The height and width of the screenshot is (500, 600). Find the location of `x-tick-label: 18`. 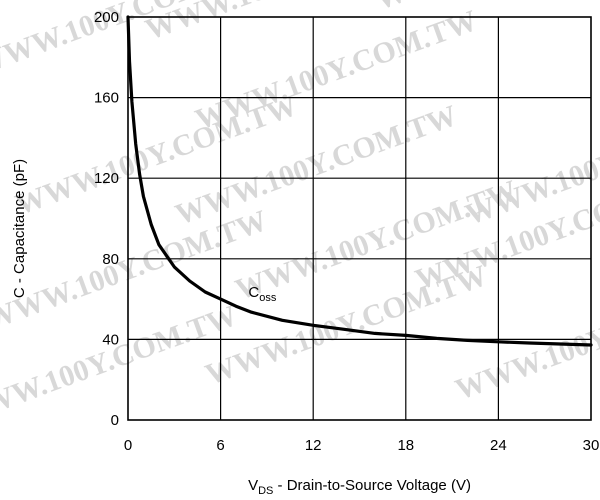

x-tick-label: 18 is located at coordinates (405, 445).